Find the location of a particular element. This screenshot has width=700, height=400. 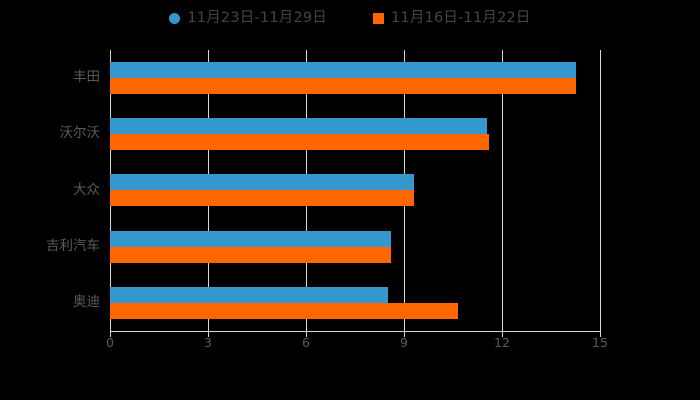

x-tick-label: 6 is located at coordinates (306, 342).